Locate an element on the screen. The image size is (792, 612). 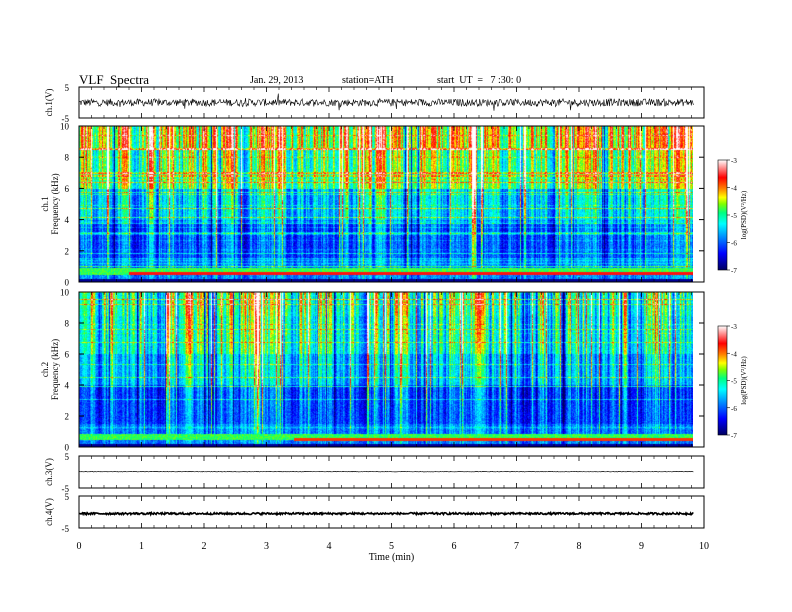
x-tick-label: 7 is located at coordinates (516, 546).